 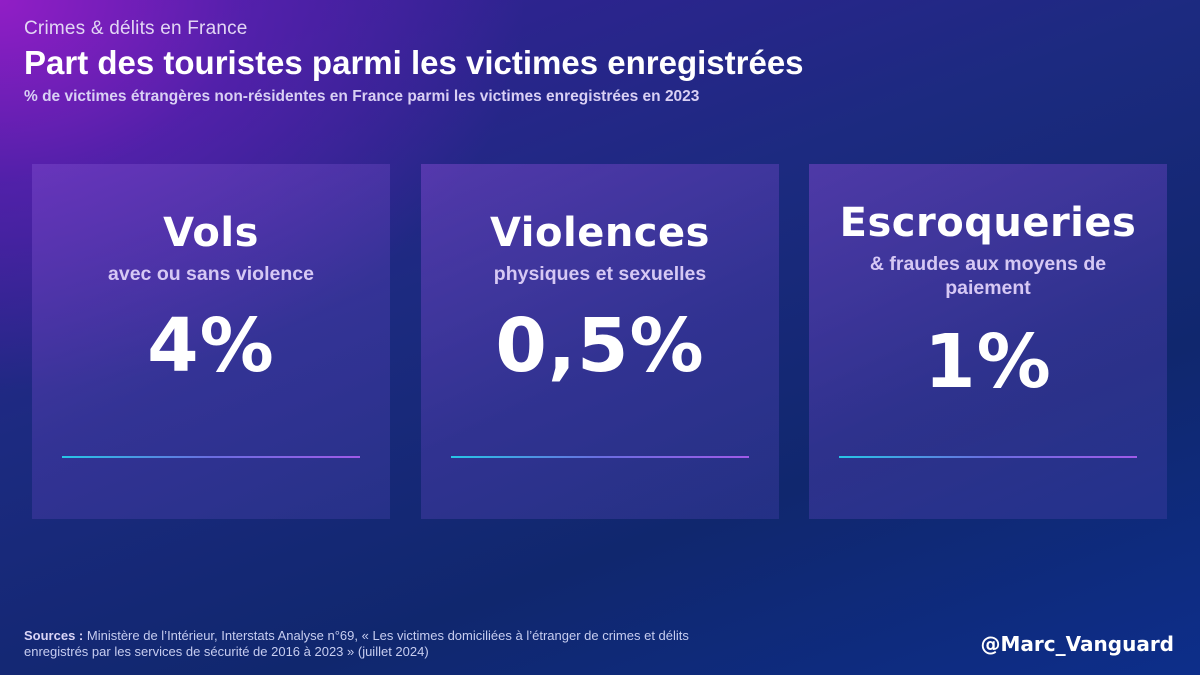 What do you see at coordinates (600, 346) in the screenshot?
I see `card-value: 0,5%` at bounding box center [600, 346].